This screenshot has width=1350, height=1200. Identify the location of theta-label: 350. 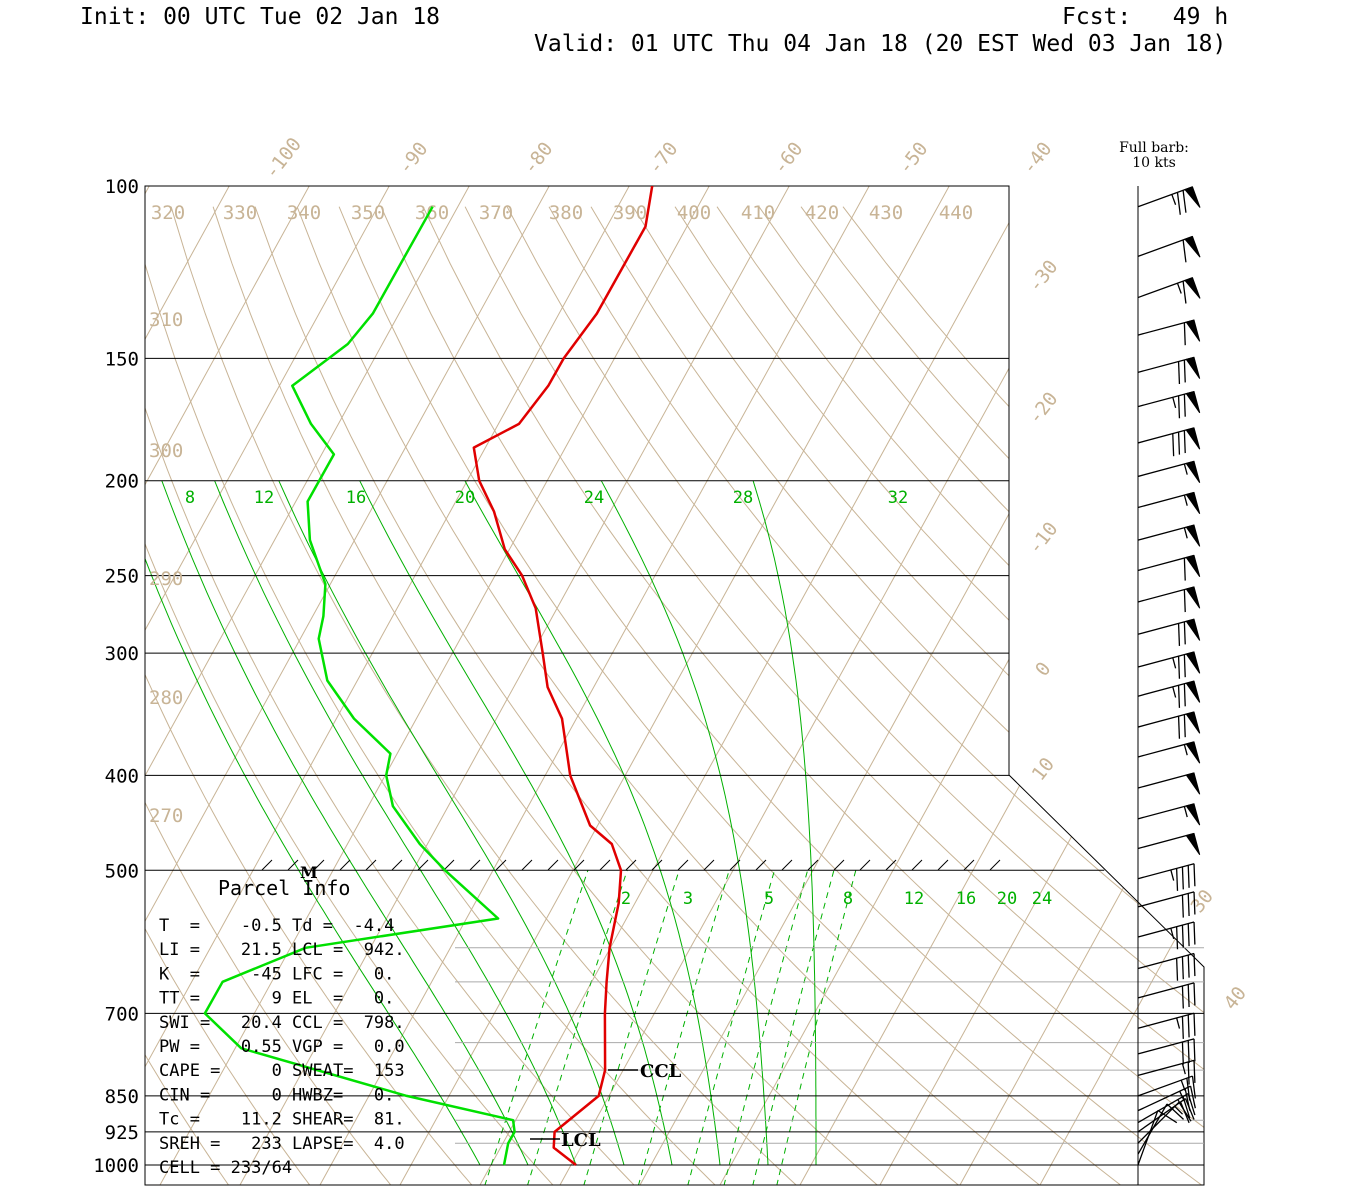
(368, 213).